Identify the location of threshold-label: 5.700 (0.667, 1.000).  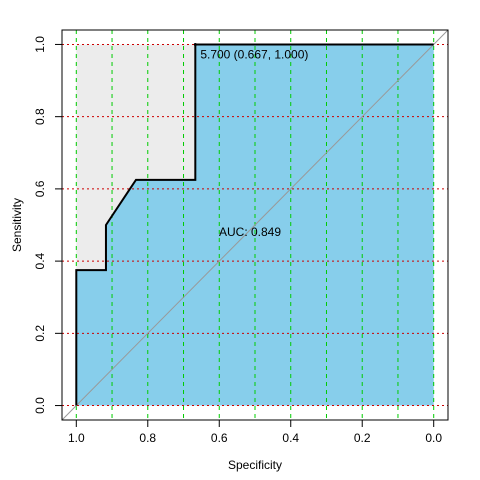
(254, 54).